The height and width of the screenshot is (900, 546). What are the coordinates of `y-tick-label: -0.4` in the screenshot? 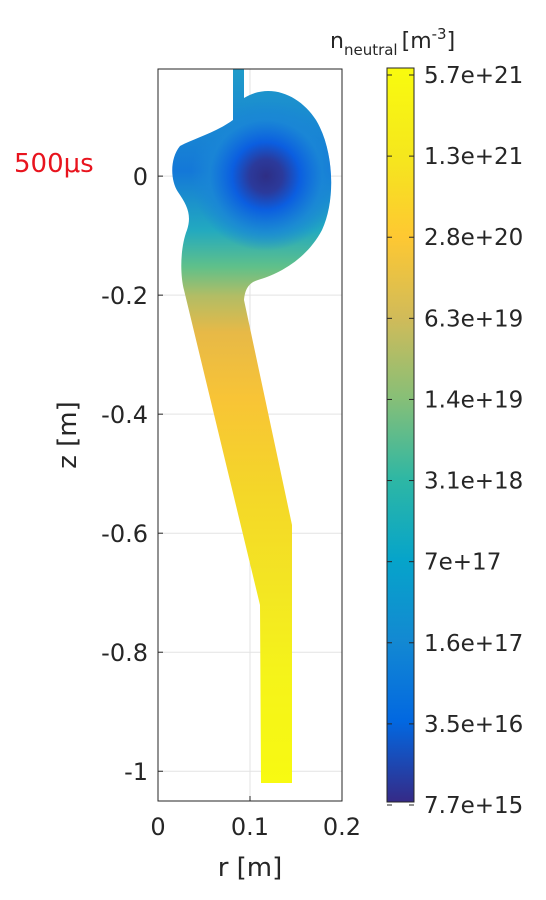 It's located at (124, 415).